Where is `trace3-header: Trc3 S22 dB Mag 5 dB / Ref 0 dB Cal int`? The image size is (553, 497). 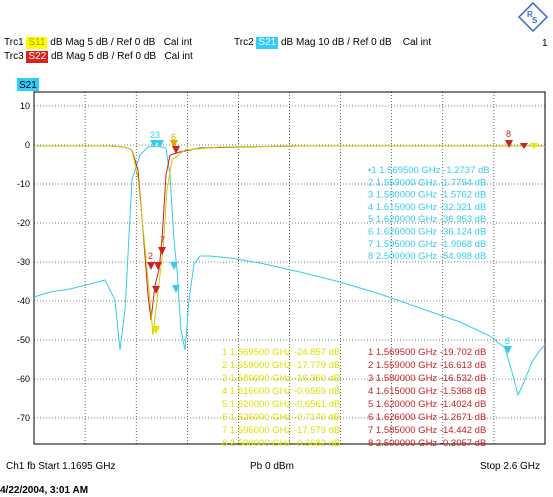
trace3-header: Trc3 S22 dB Mag 5 dB / Ref 0 dB Cal int is located at coordinates (98, 57).